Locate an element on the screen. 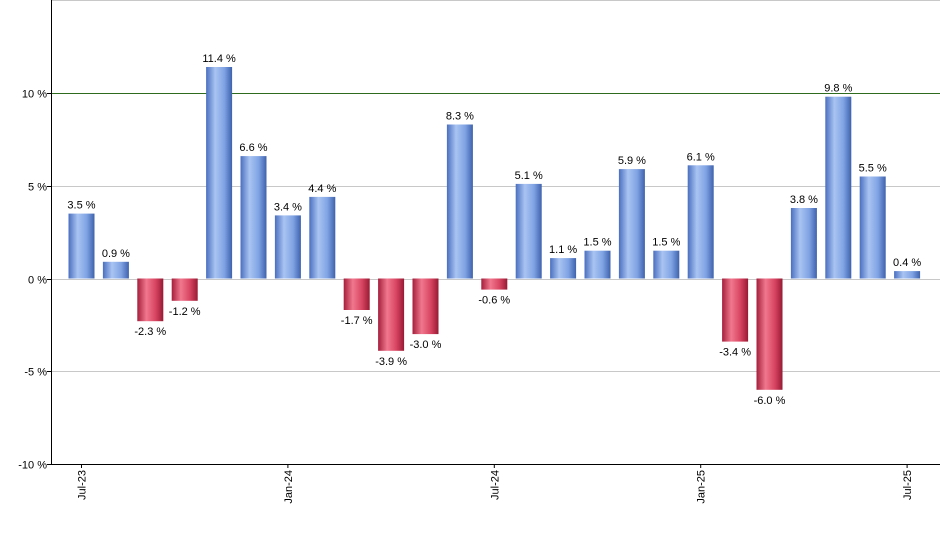 The width and height of the screenshot is (940, 550). data-label: 6.6 % is located at coordinates (253, 148).